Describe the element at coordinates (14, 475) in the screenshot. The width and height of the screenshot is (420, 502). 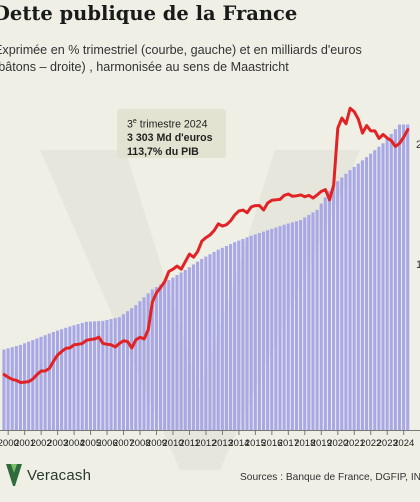
I see `veracash-logo-icon` at that location.